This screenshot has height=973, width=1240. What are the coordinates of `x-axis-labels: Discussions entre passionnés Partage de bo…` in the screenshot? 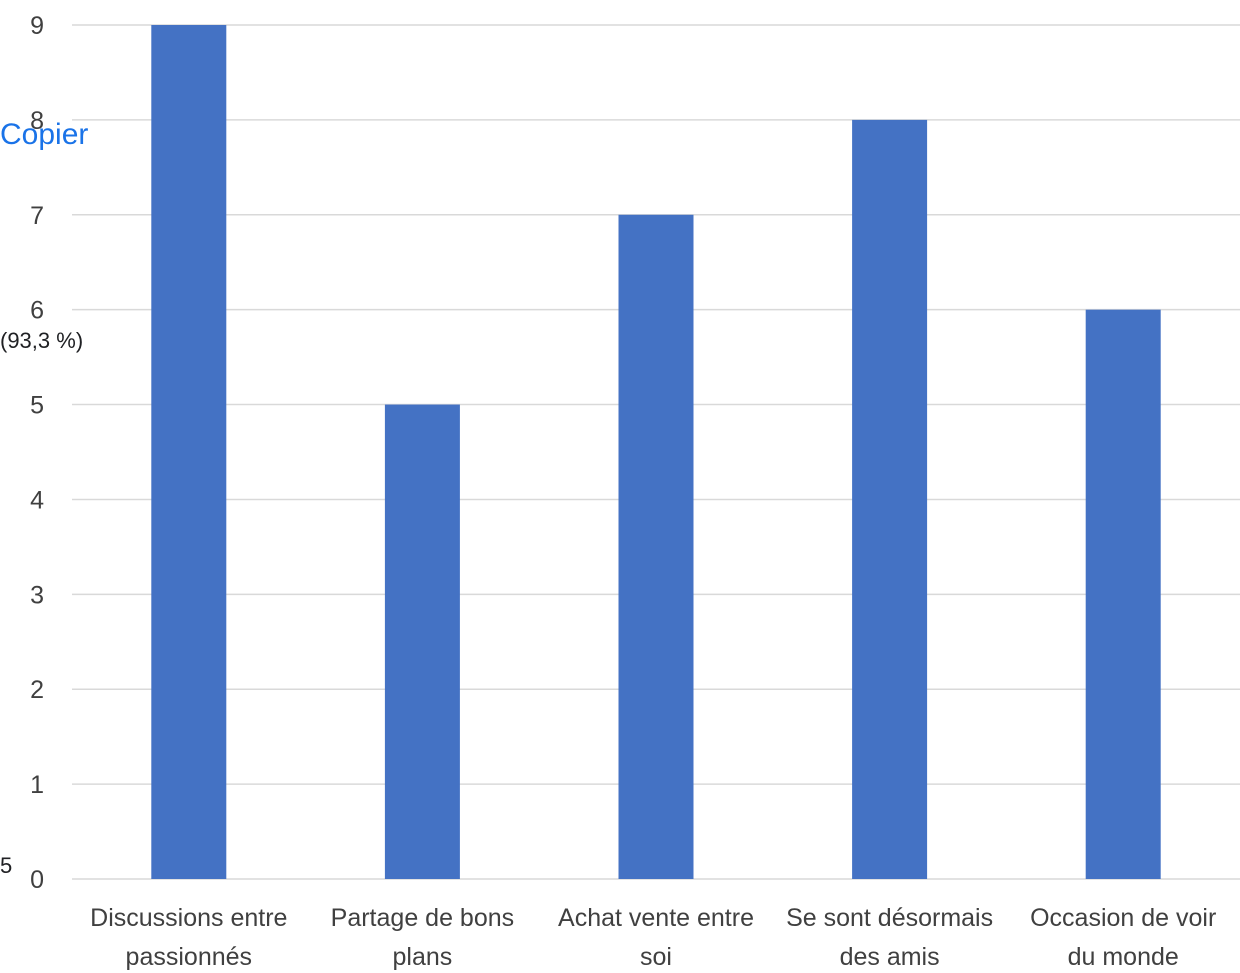 It's located at (653, 937).